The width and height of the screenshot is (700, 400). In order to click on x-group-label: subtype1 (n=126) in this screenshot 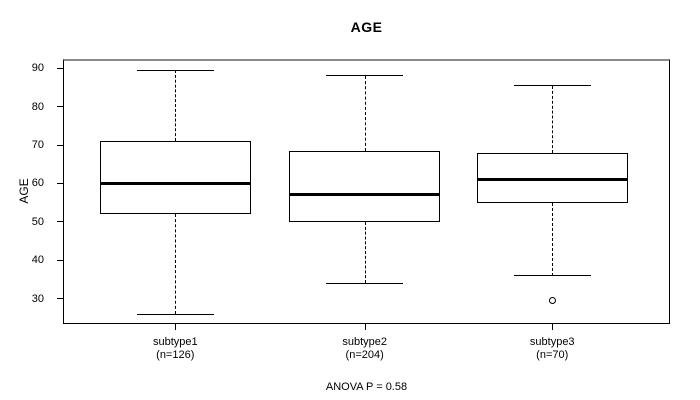, I will do `click(175, 349)`.